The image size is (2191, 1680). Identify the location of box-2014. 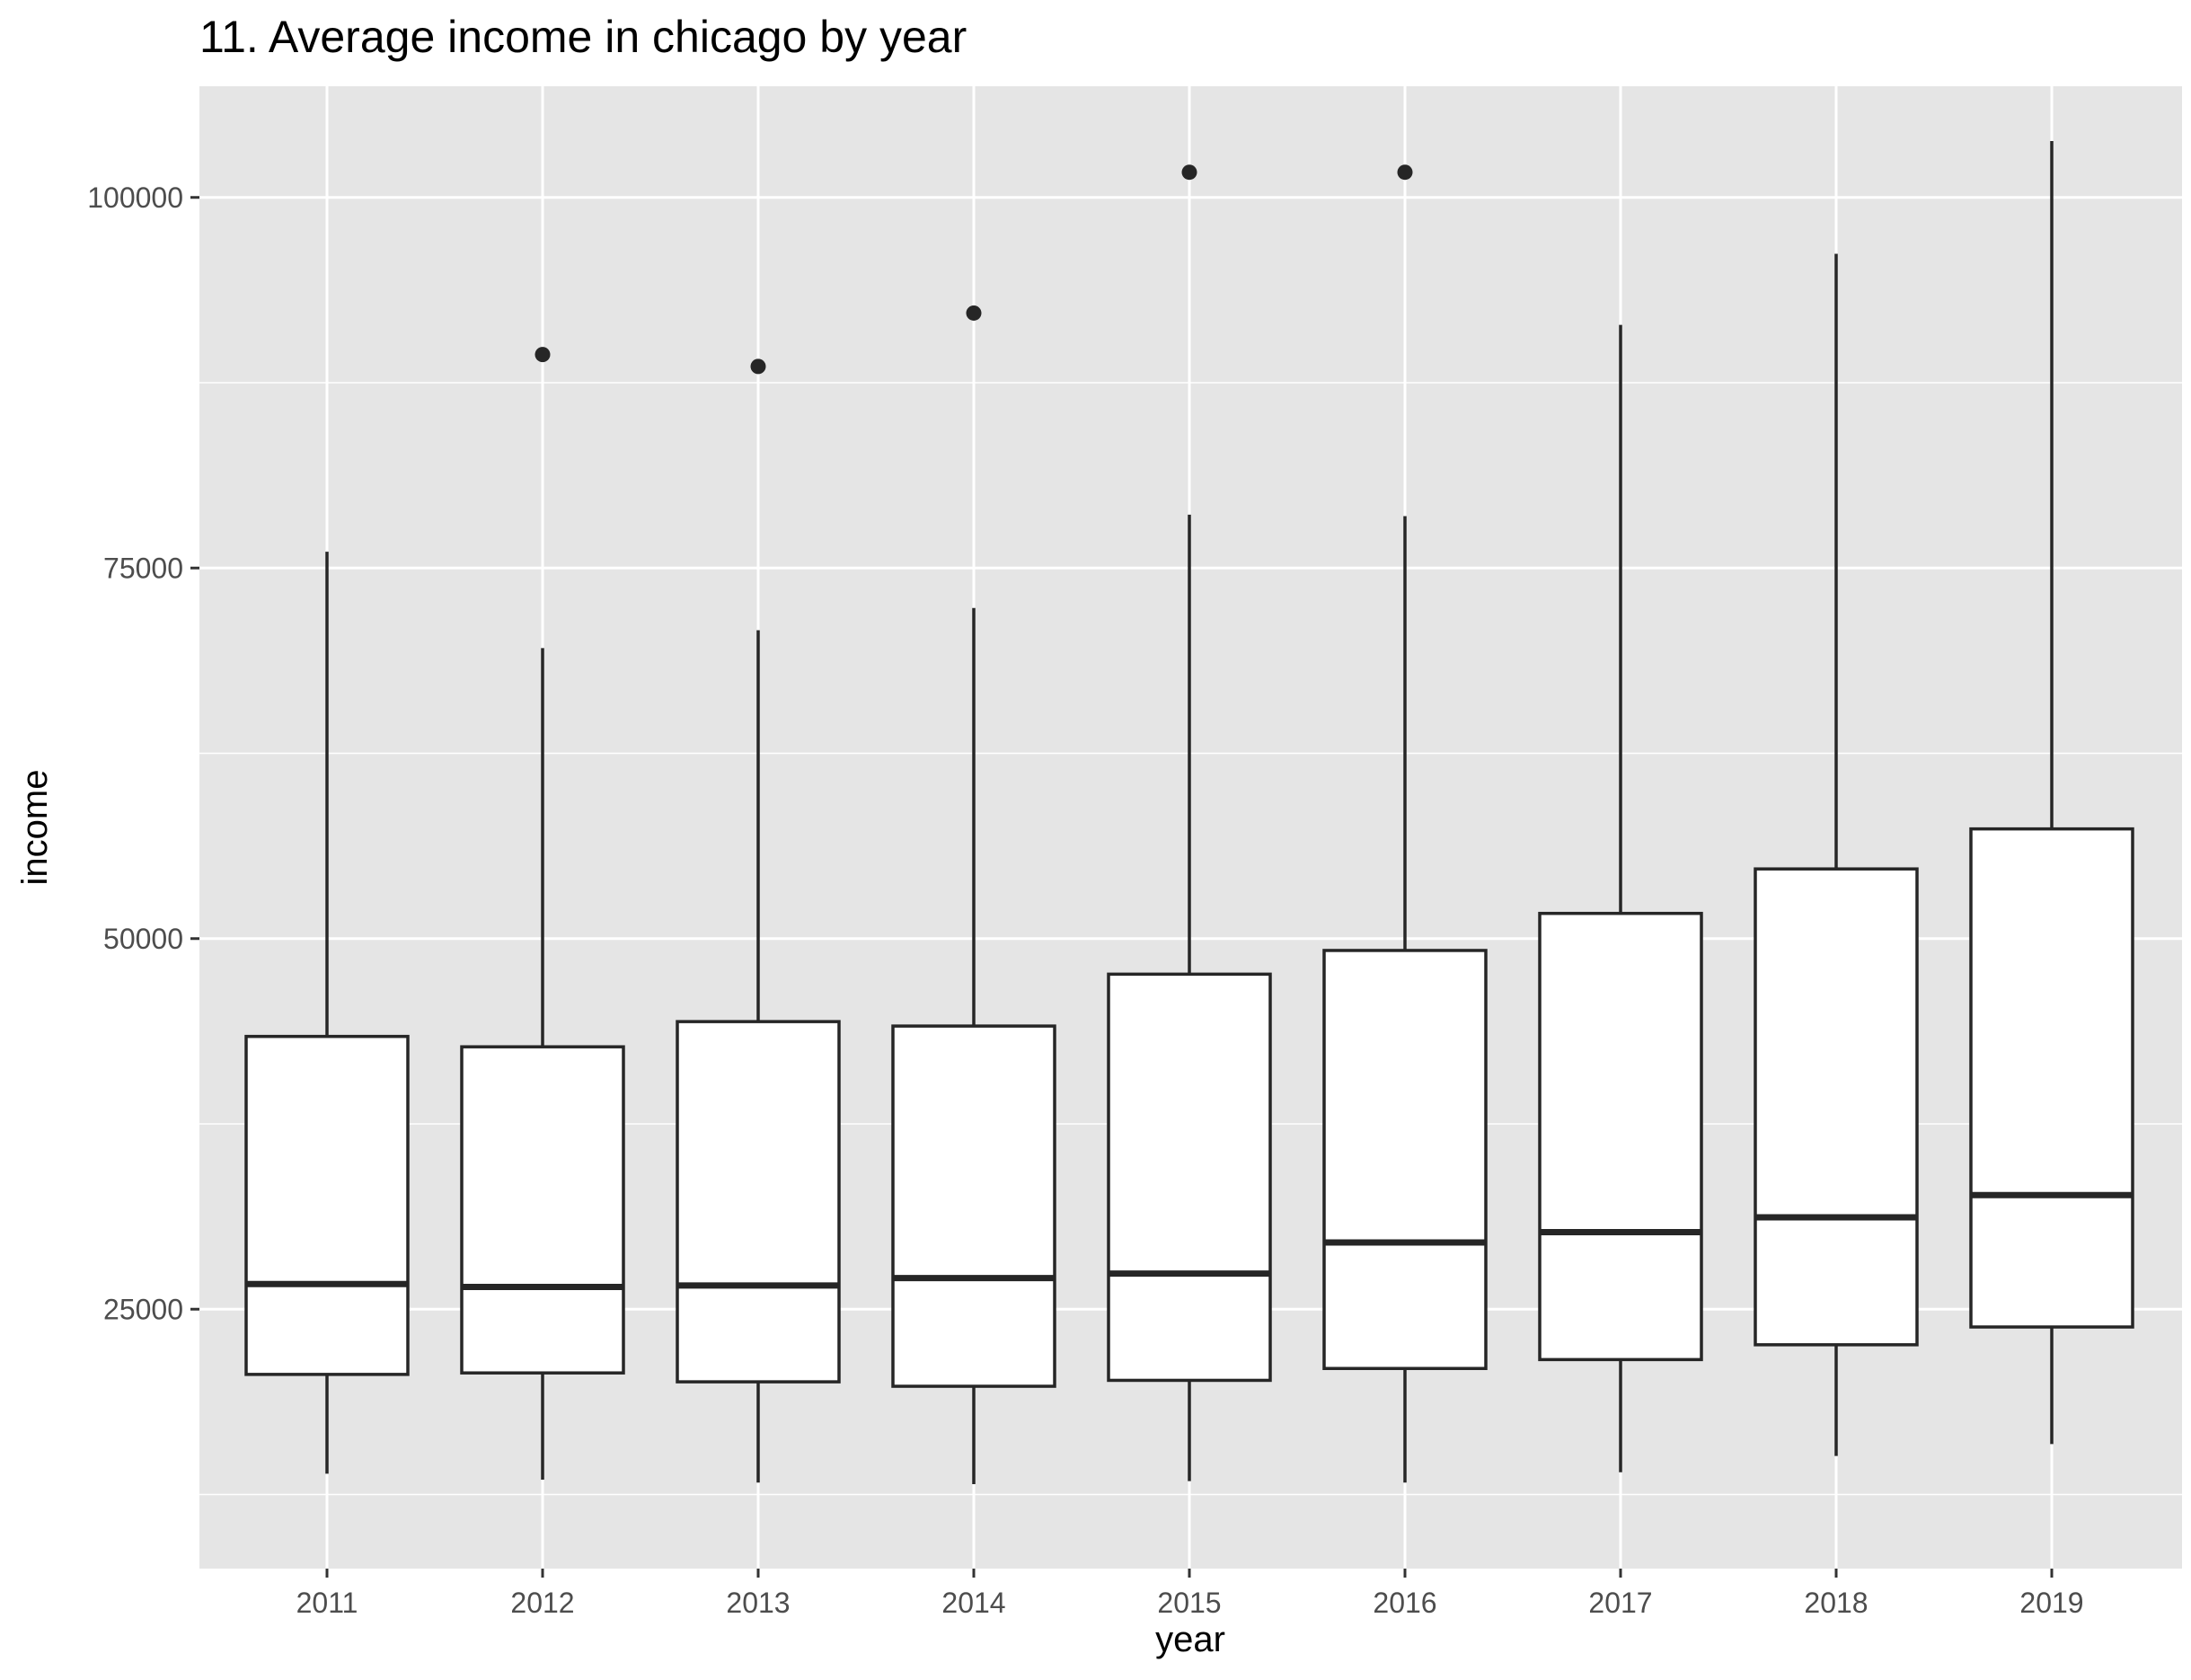
(974, 894).